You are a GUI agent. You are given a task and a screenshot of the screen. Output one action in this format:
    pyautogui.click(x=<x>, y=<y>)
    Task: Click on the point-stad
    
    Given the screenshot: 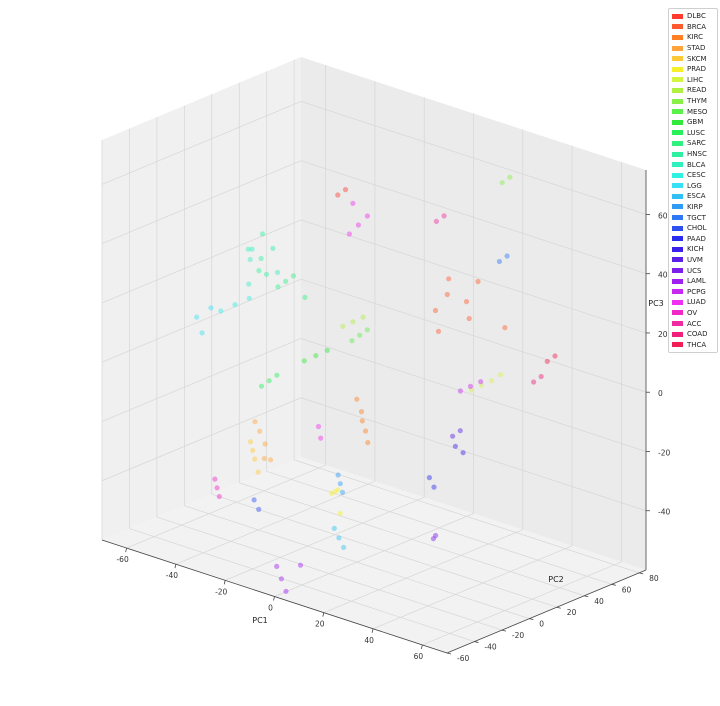 What is the action you would take?
    pyautogui.click(x=271, y=460)
    